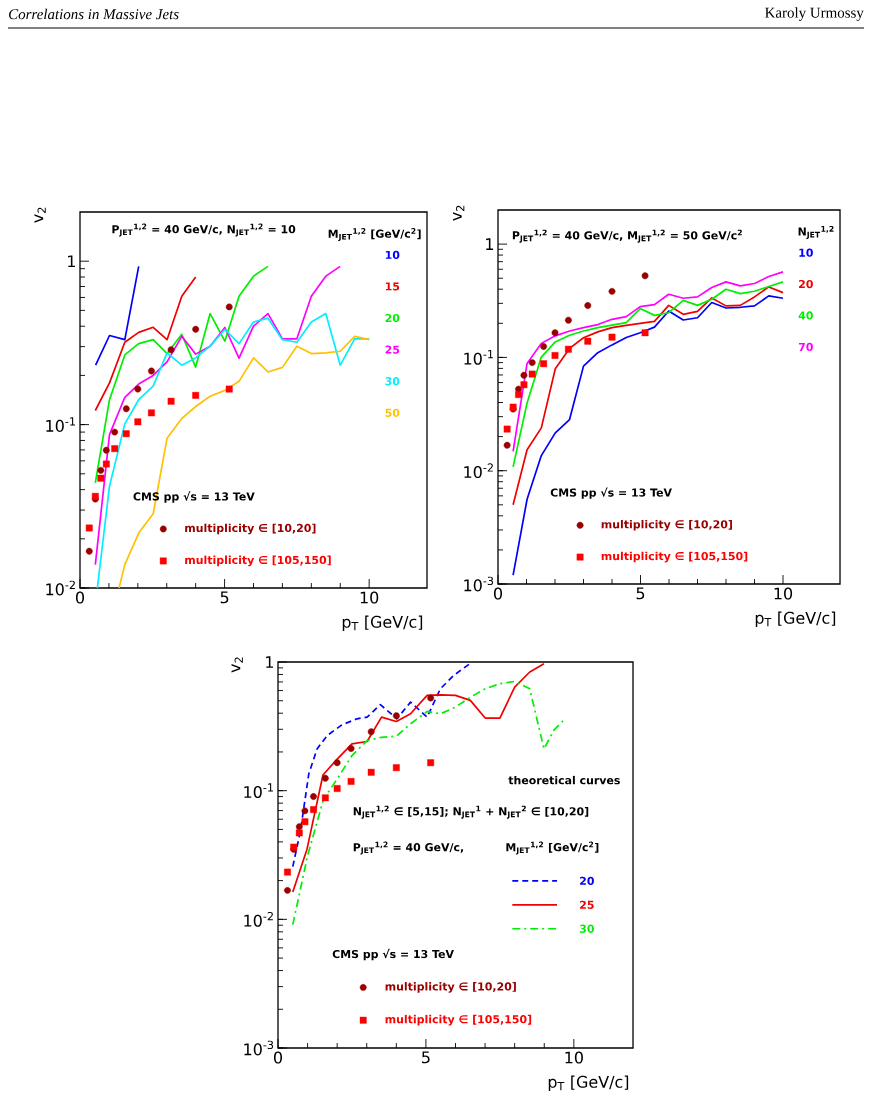 This screenshot has width=870, height=1111. Describe the element at coordinates (805, 347) in the screenshot. I see `text: 70` at that location.